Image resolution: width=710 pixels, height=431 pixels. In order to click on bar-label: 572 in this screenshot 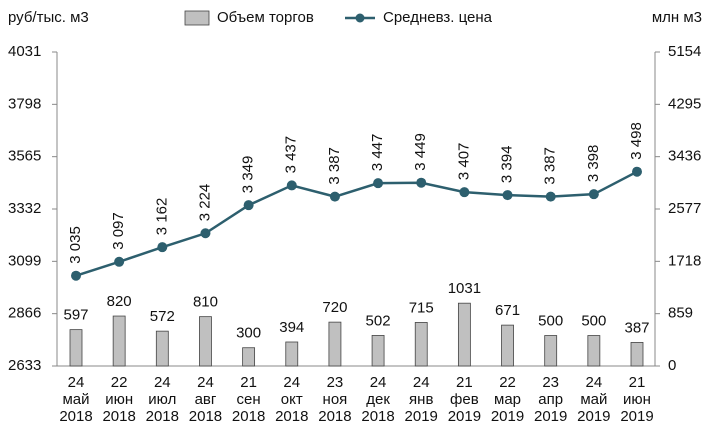, I will do `click(162, 316)`.